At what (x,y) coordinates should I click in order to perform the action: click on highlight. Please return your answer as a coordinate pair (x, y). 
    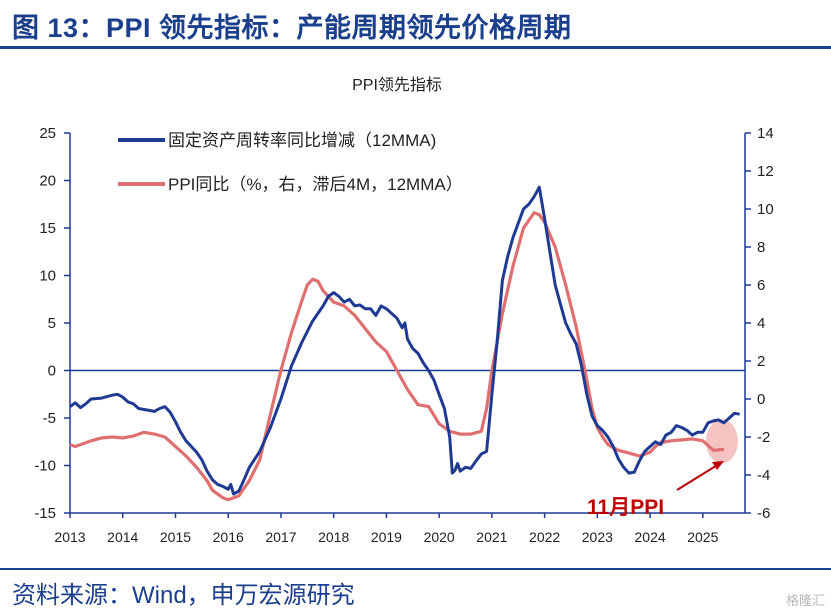
    Looking at the image, I should click on (721, 441).